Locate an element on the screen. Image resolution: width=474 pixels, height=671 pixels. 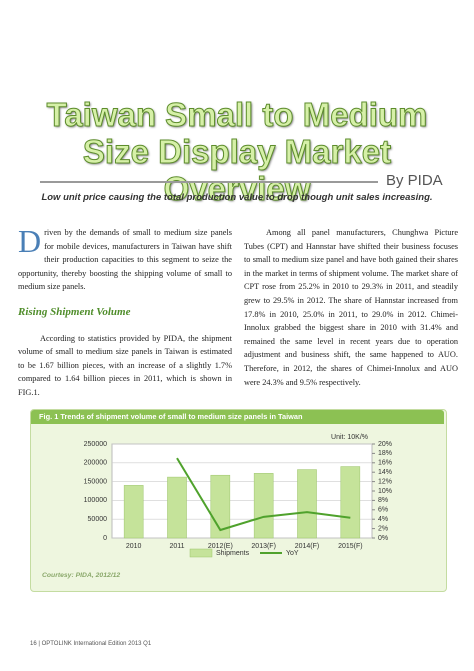
section-heading: Rising Shipment Volume is located at coordinates (74, 311).